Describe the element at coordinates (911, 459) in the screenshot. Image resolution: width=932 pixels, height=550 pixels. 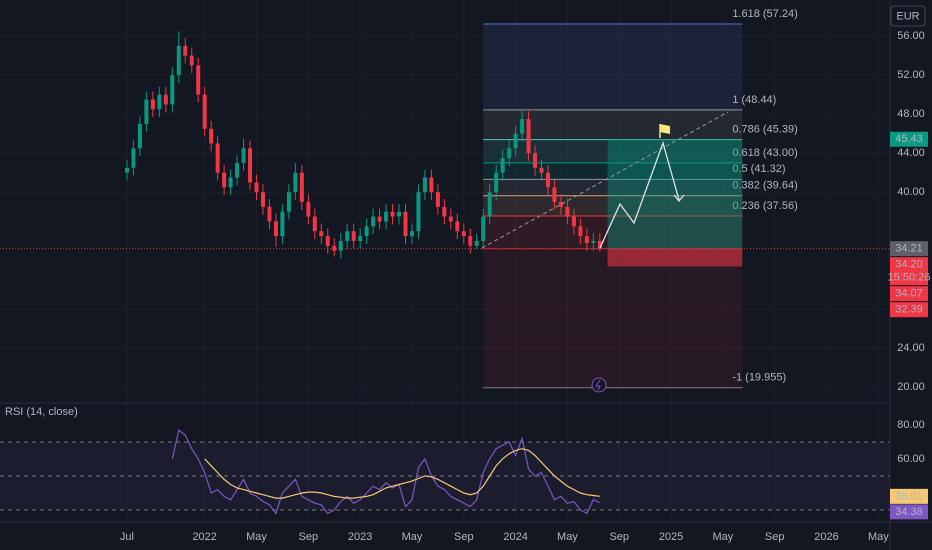
I see `rsi-tick-label: 60.00` at that location.